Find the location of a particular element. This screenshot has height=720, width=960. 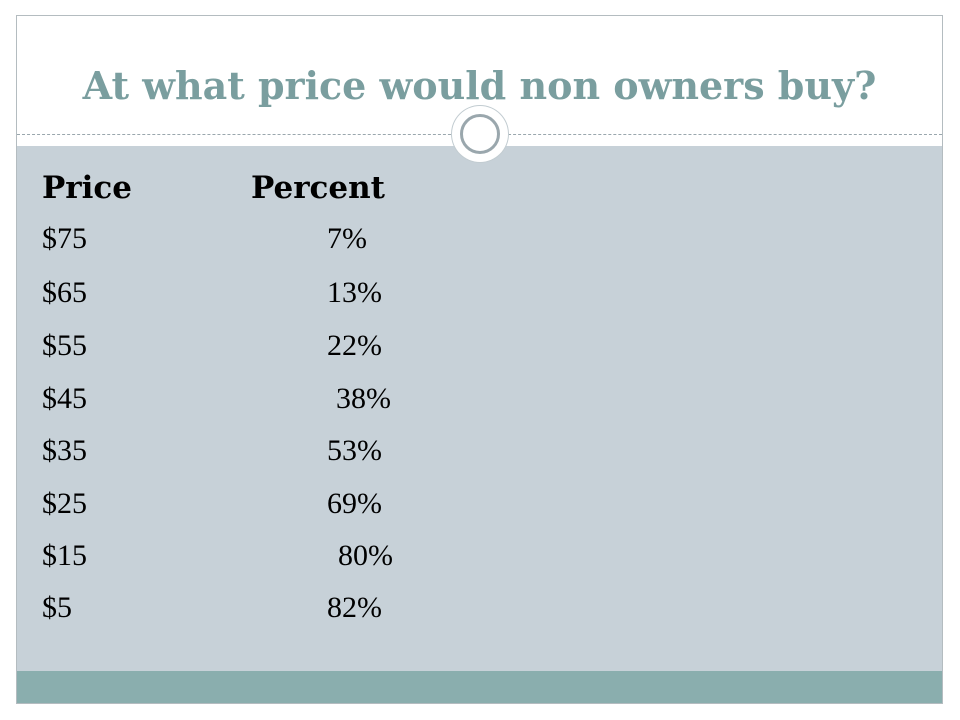

header-percent: Percent is located at coordinates (318, 188).